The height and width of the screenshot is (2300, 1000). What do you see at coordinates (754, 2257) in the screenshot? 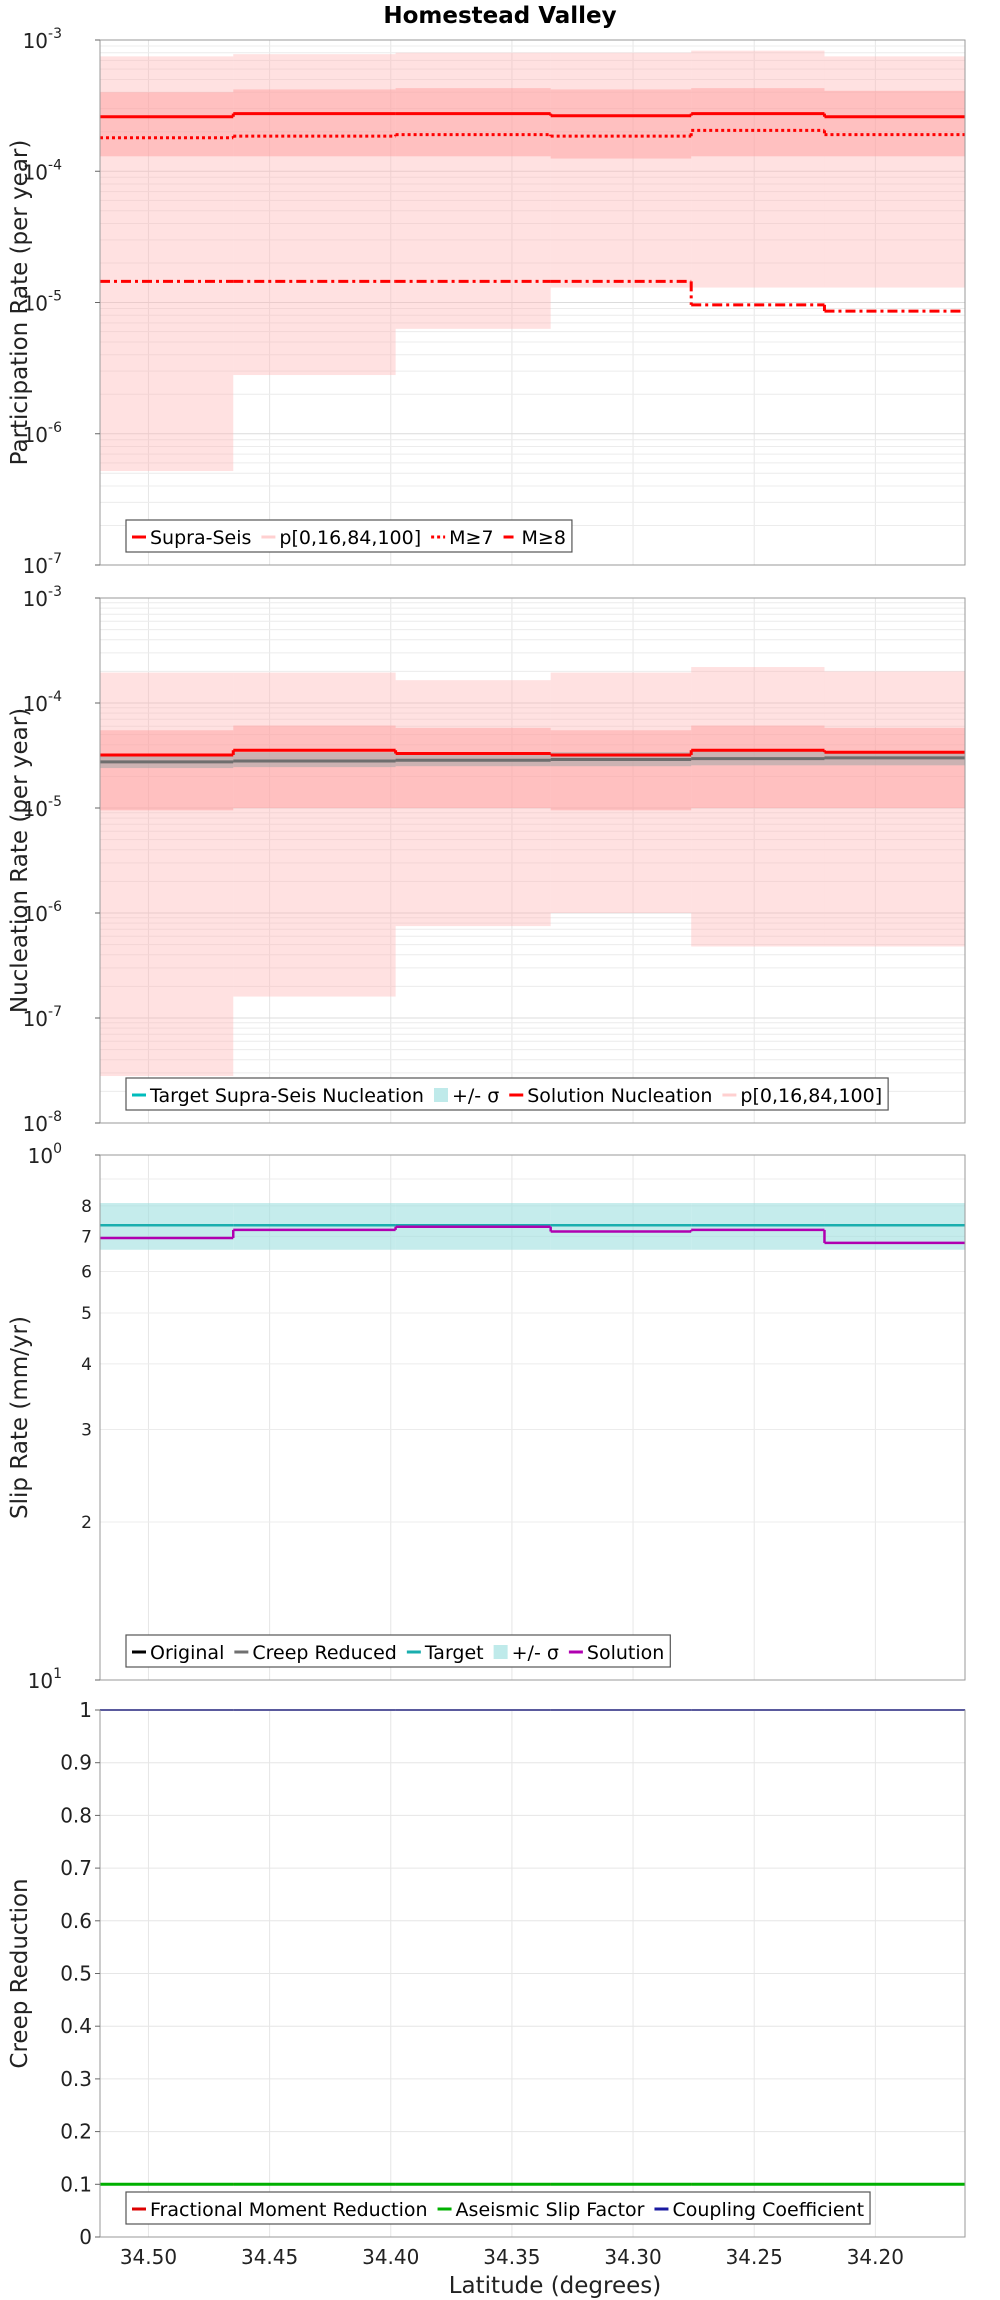
I see `x-tick-label: 34.25` at bounding box center [754, 2257].